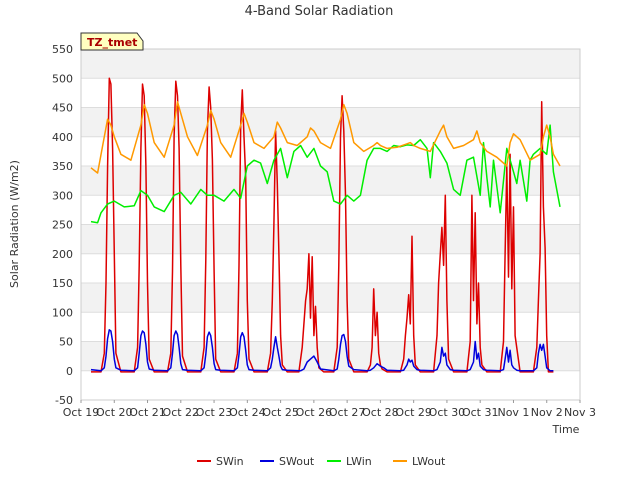 This screenshot has width=640, height=480. I want to click on y-axis-ticks: -50 0 50 100 150 200 250 300 350 400 450 500 550, so click(62, 225).